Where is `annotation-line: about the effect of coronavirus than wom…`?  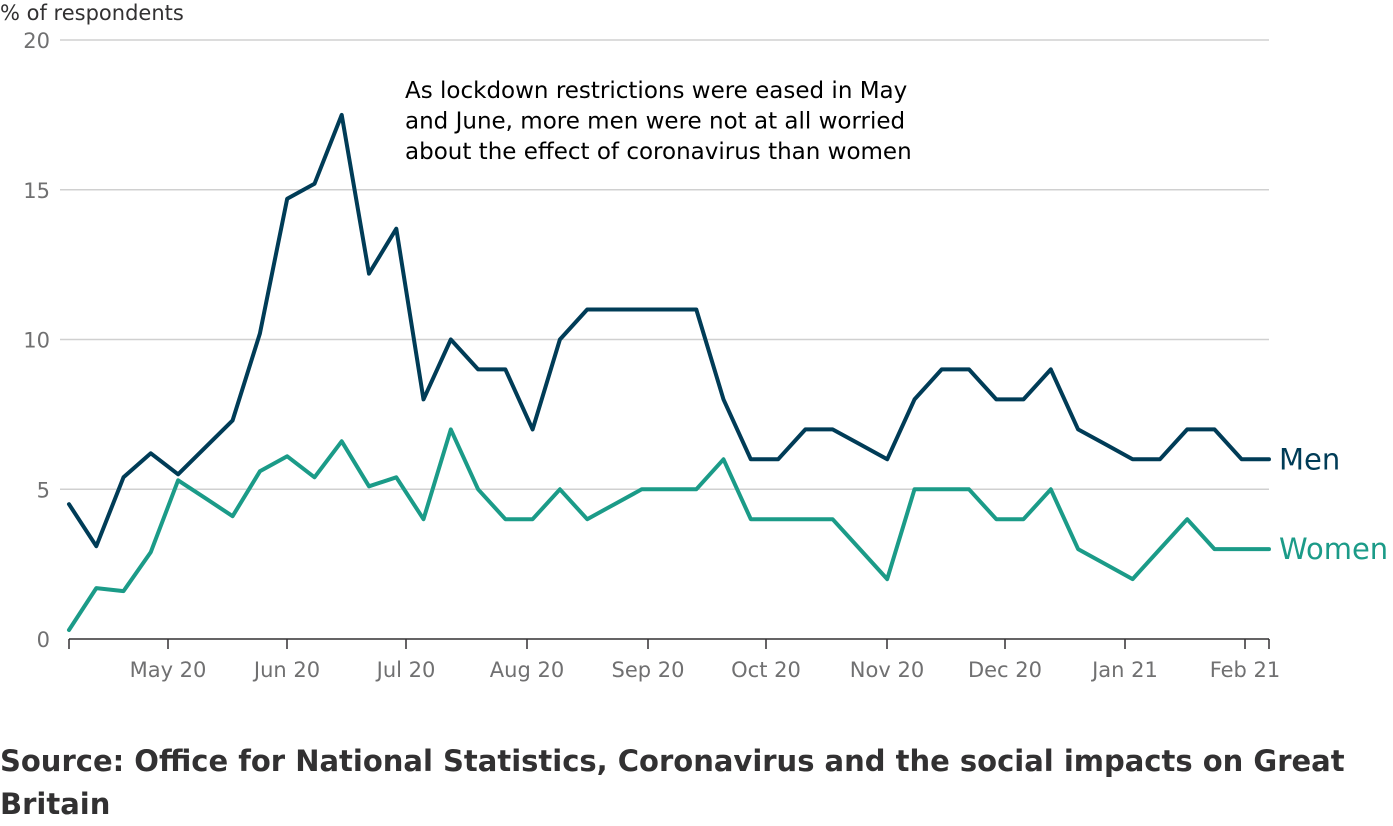
annotation-line: about the effect of coronavirus than wom… is located at coordinates (658, 152).